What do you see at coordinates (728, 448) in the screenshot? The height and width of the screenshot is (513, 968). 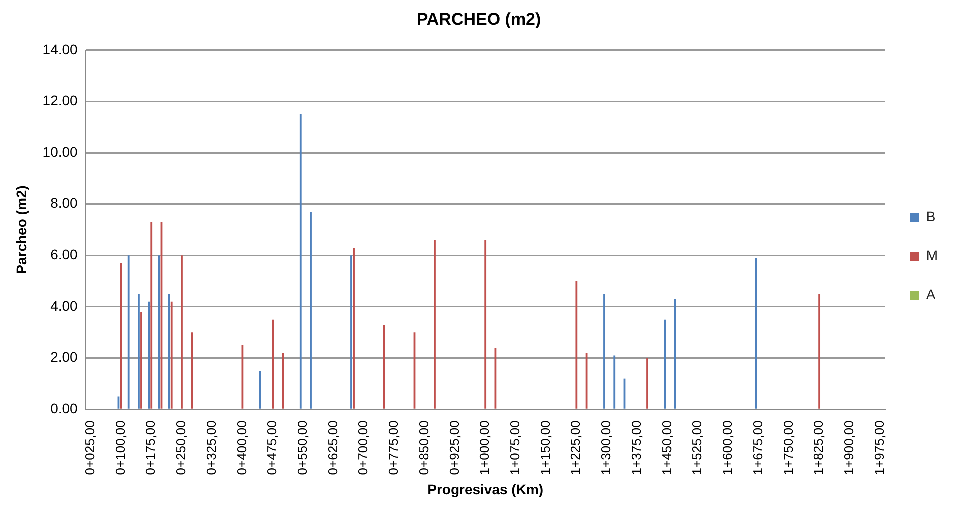 I see `x-tick-label: 1+600,00` at bounding box center [728, 448].